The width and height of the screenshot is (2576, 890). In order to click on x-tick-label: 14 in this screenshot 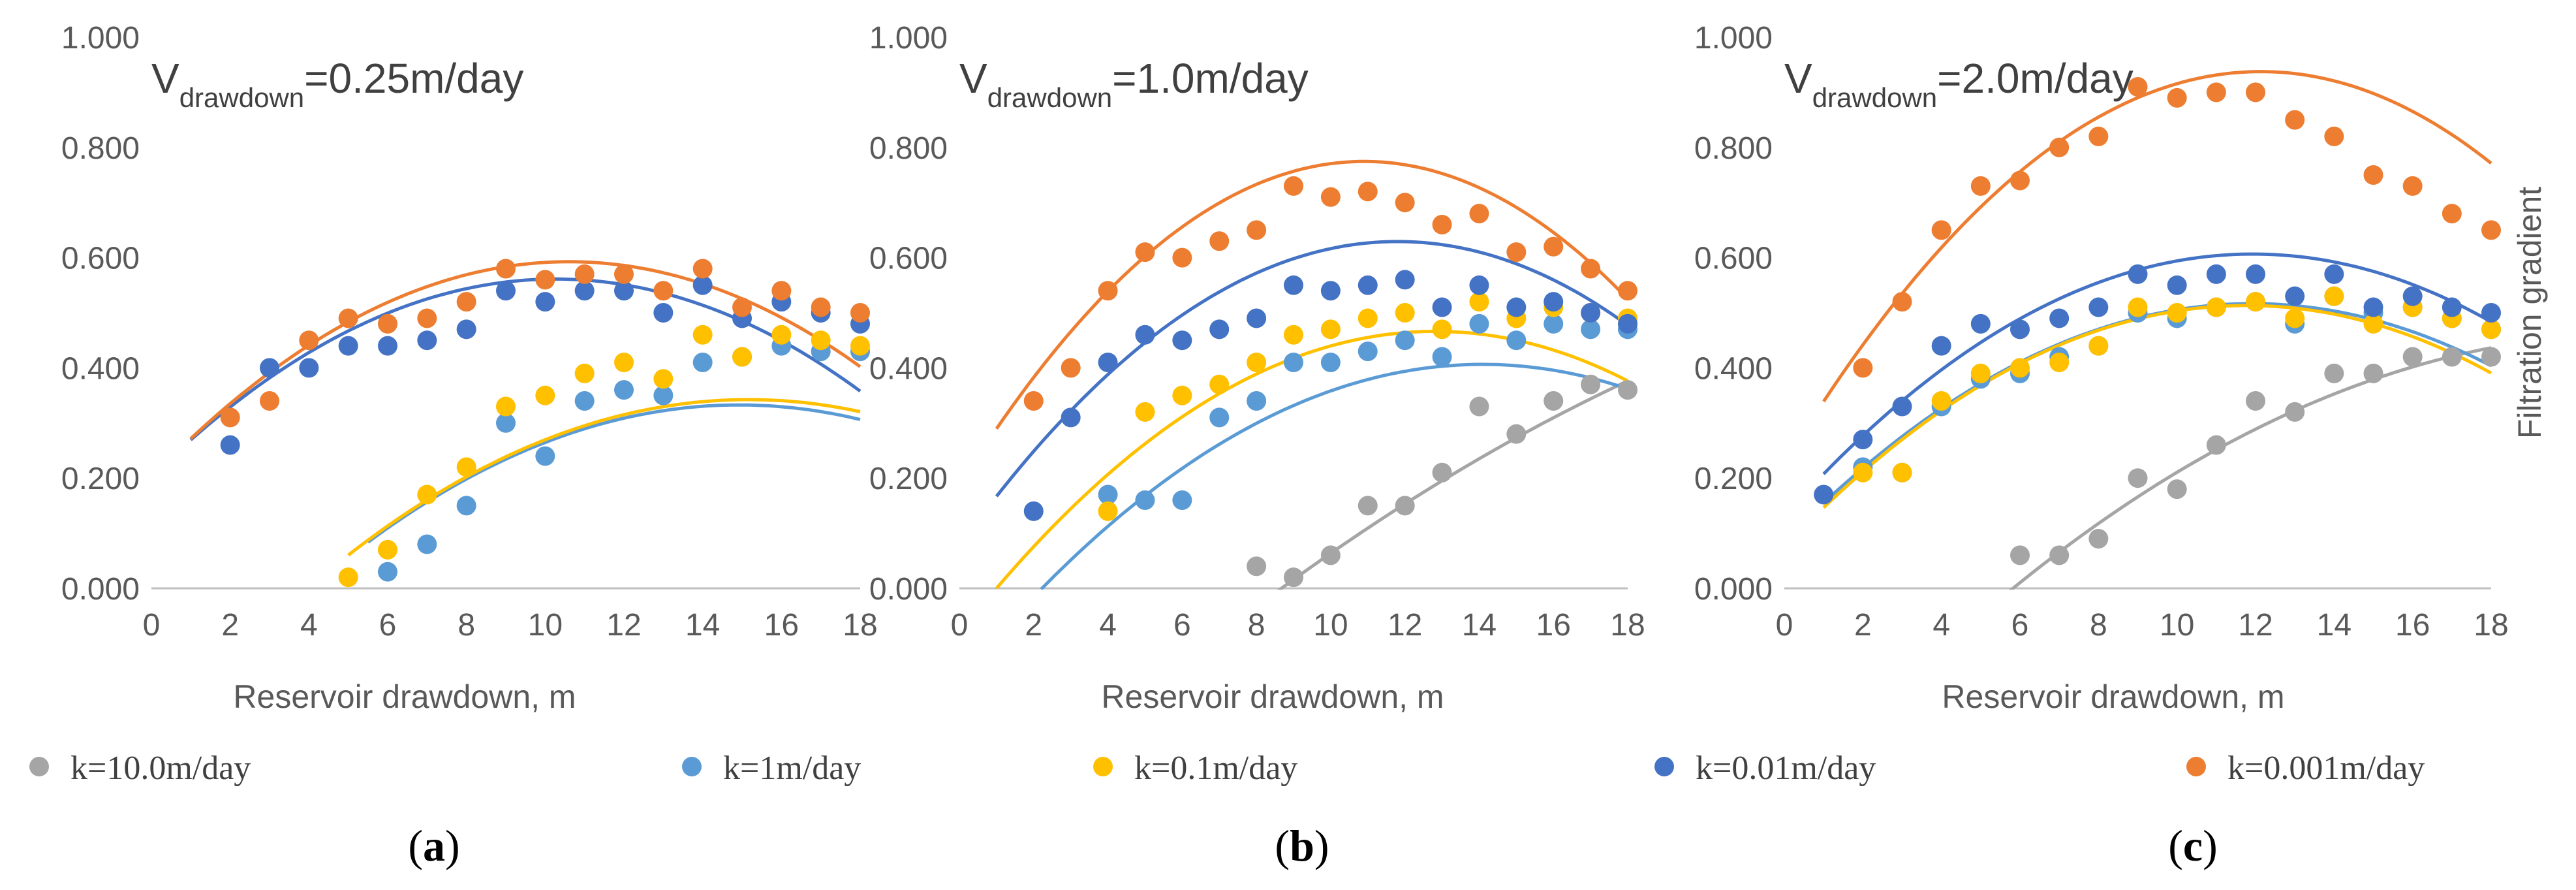, I will do `click(1480, 625)`.